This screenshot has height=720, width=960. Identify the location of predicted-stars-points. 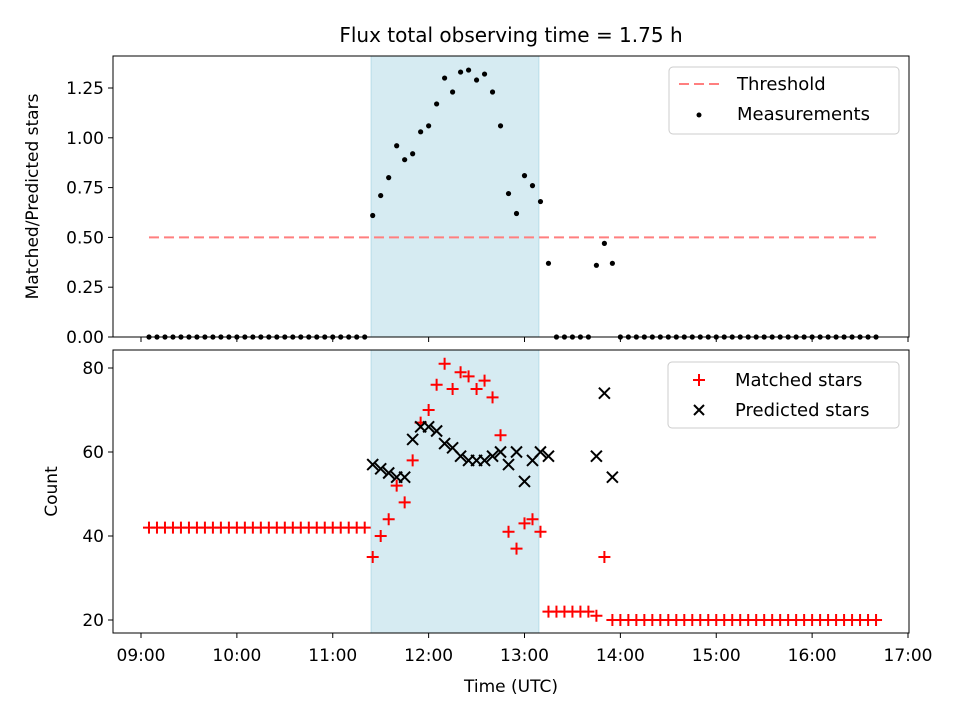
(492, 437).